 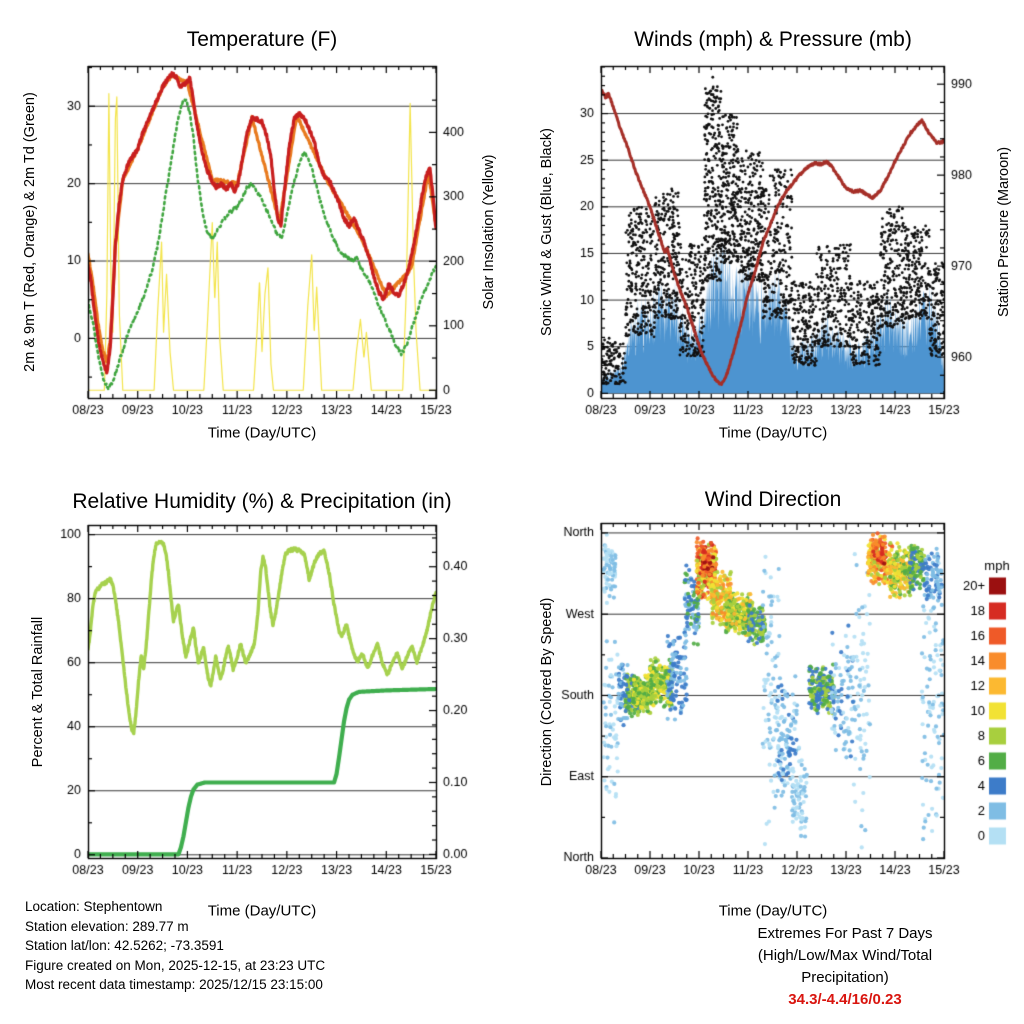 I want to click on extremes-values: 34.3/-4.4/16/0.23, so click(x=845, y=999).